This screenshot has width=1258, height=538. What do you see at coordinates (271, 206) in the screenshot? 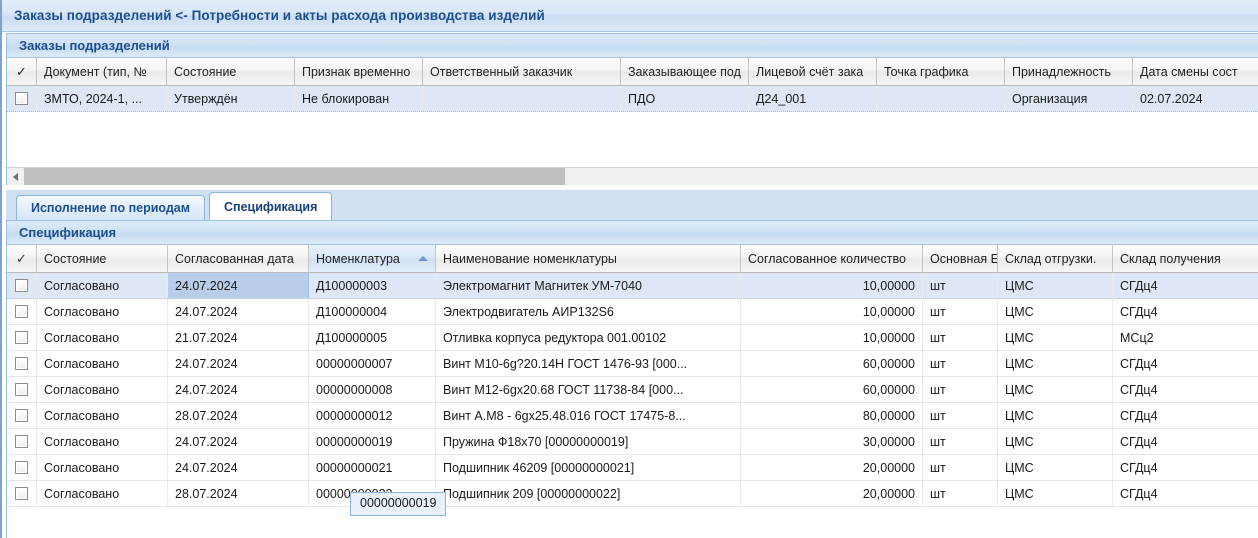
I see `tab-specification: Спецификация` at bounding box center [271, 206].